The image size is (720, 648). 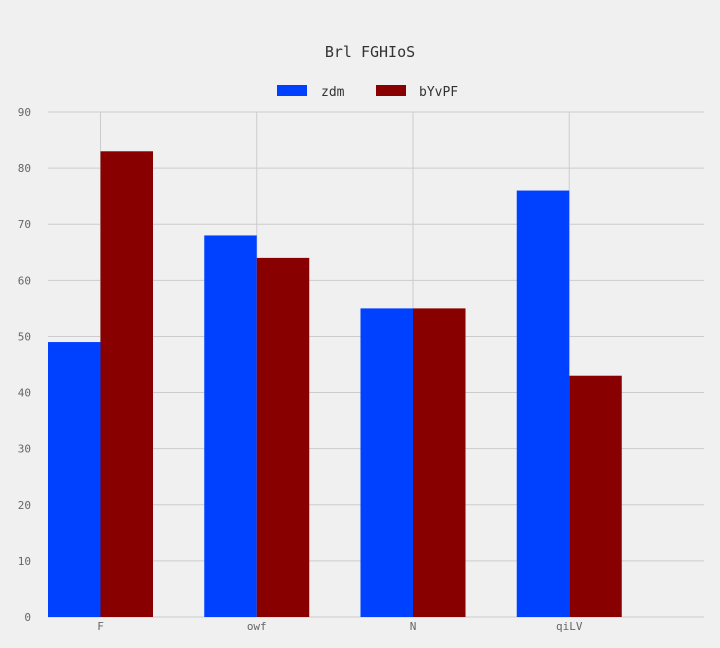 What do you see at coordinates (24, 365) in the screenshot?
I see `y-axis: 0 10 20 30 40 50 60 70 80 90` at bounding box center [24, 365].